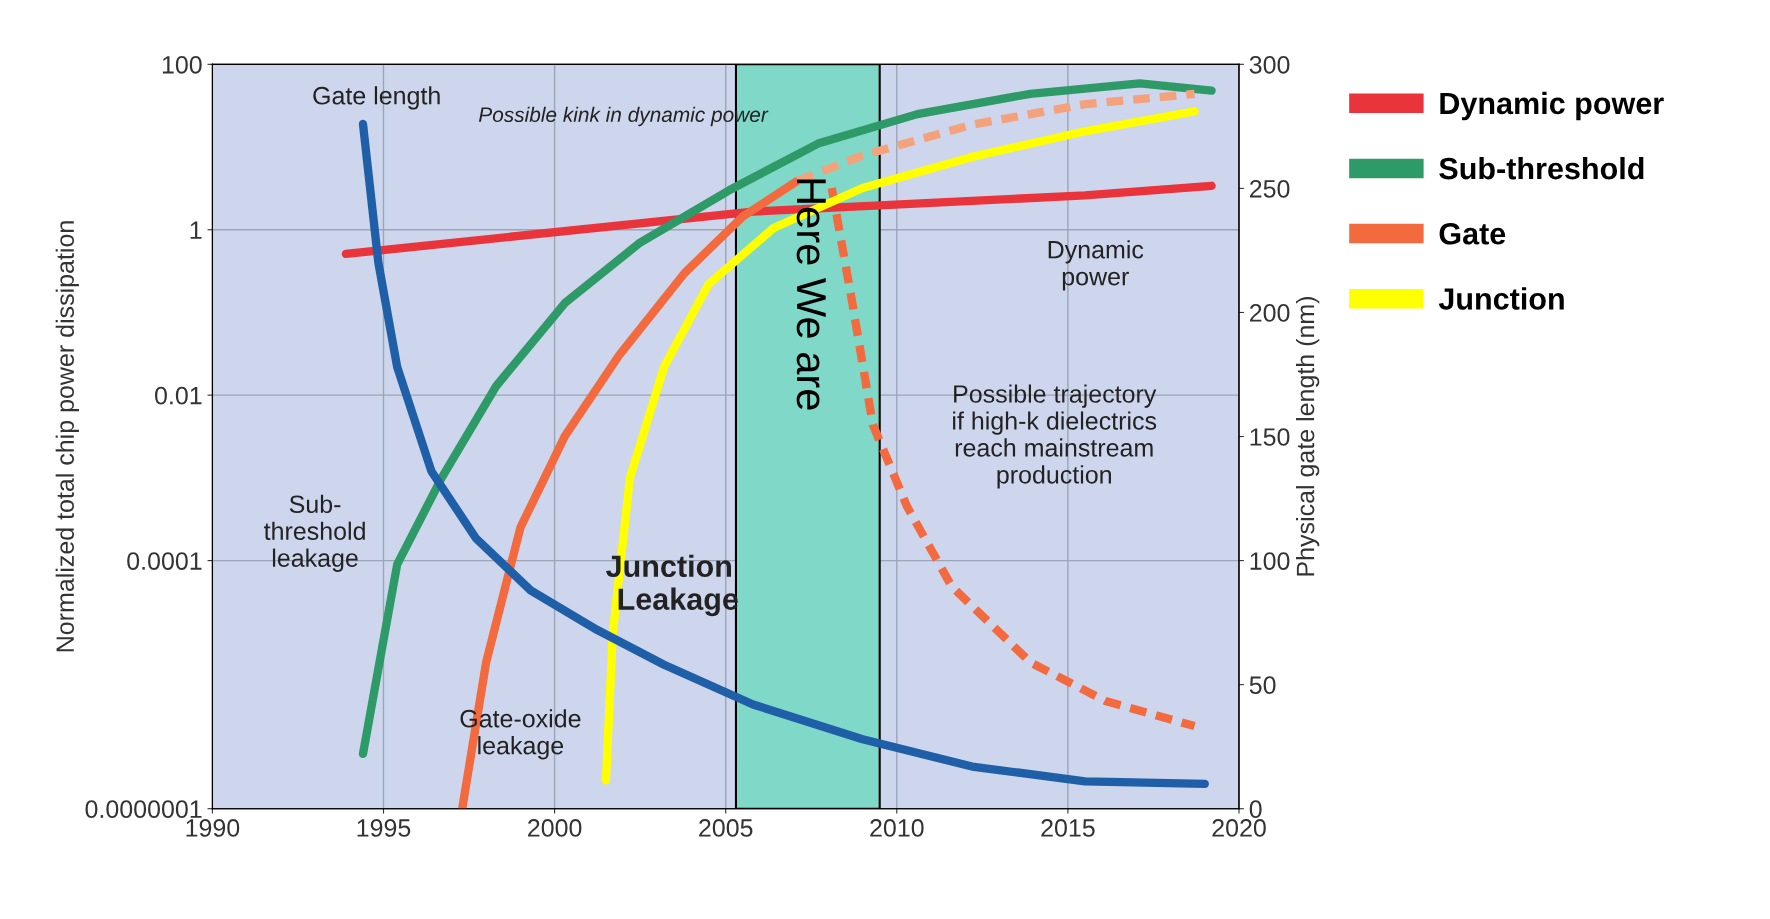 The image size is (1770, 919). Describe the element at coordinates (182, 64) in the screenshot. I see `y-tick-label: 100` at that location.